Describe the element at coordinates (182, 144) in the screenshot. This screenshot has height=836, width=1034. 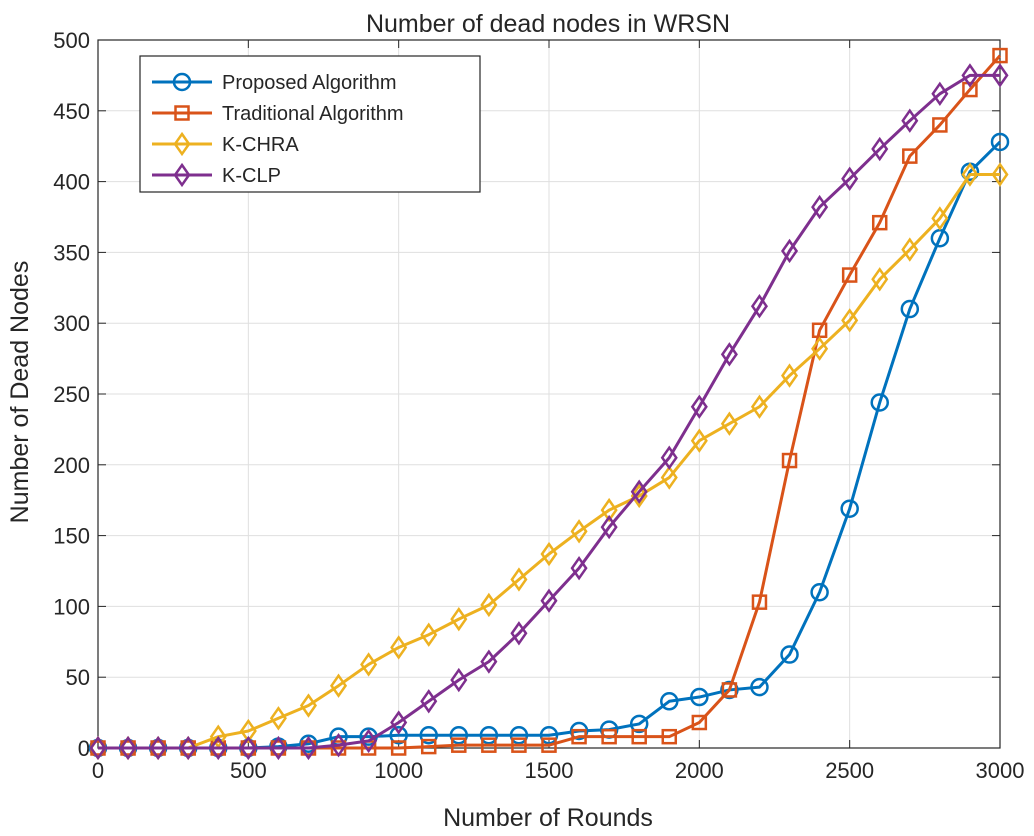
I see `legend-marker-k-chra` at that location.